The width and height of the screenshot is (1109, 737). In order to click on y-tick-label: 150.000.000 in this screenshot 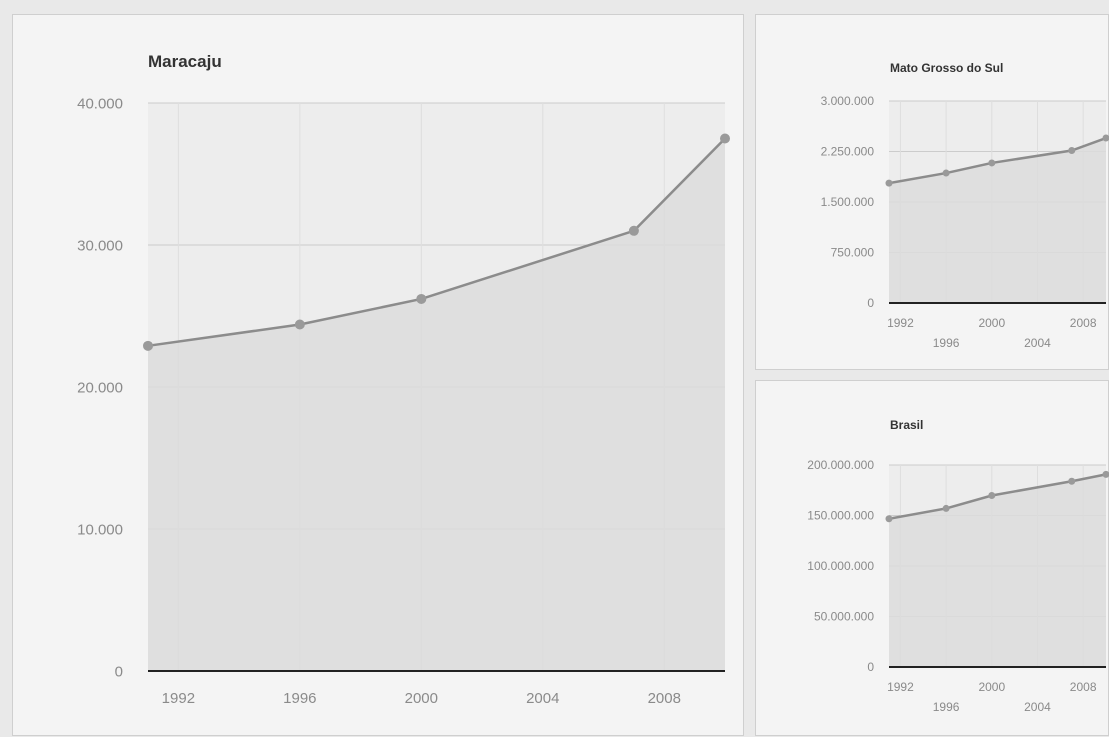, I will do `click(840, 516)`.